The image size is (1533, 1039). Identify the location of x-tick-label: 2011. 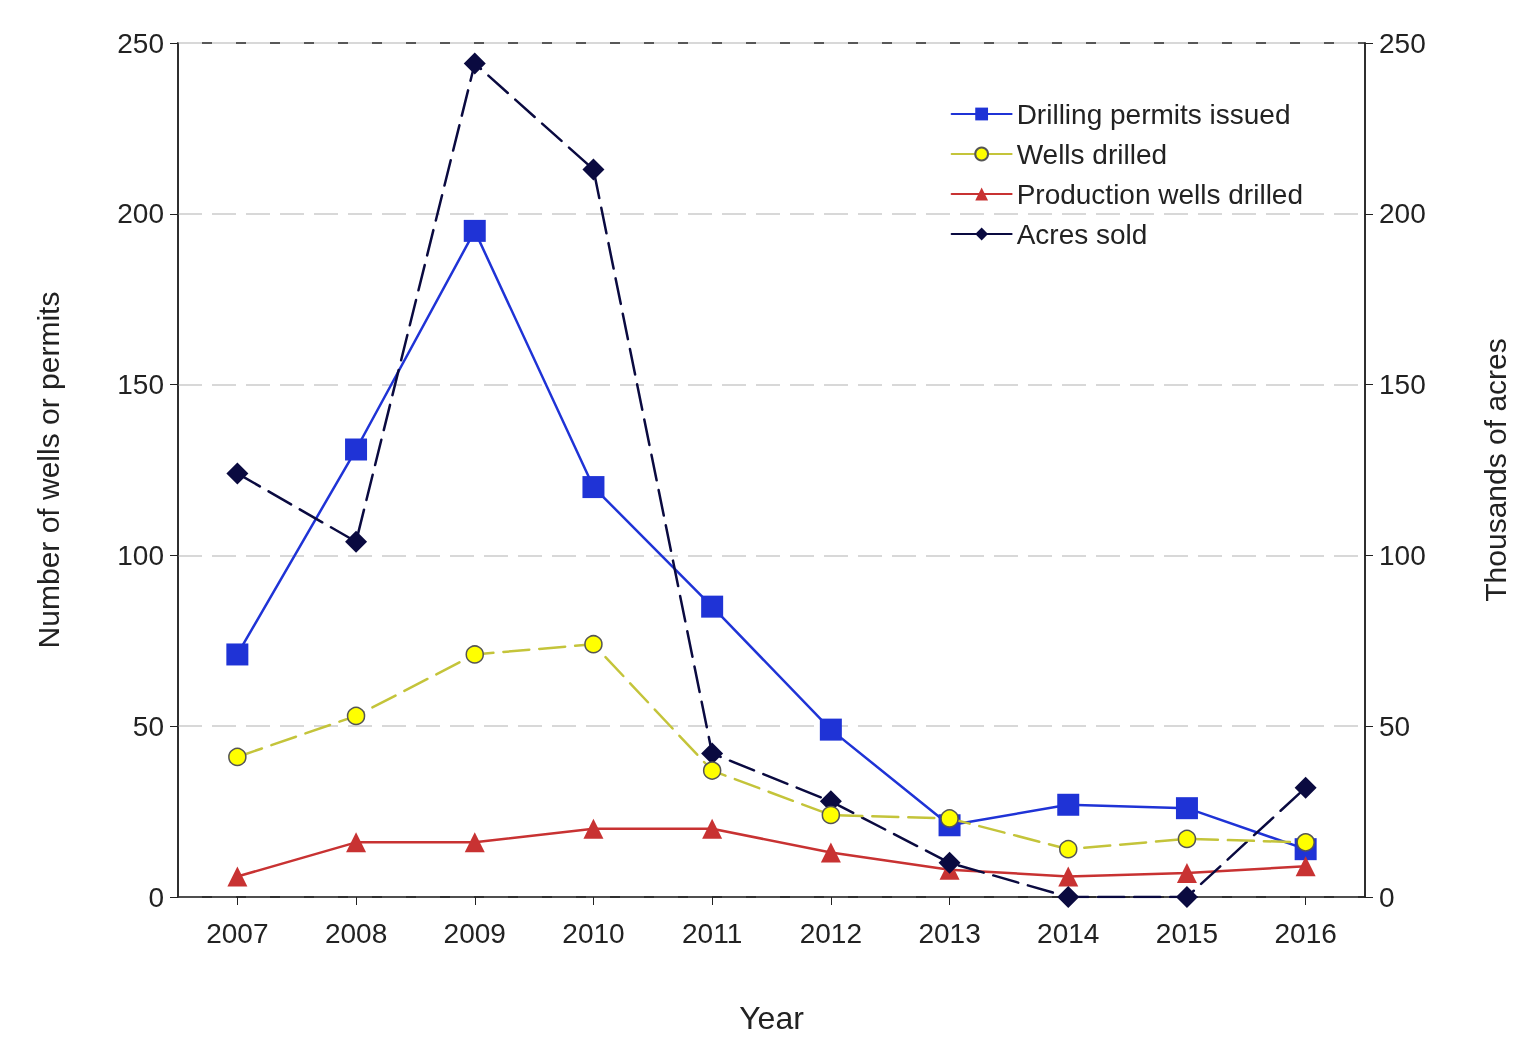
(712, 933).